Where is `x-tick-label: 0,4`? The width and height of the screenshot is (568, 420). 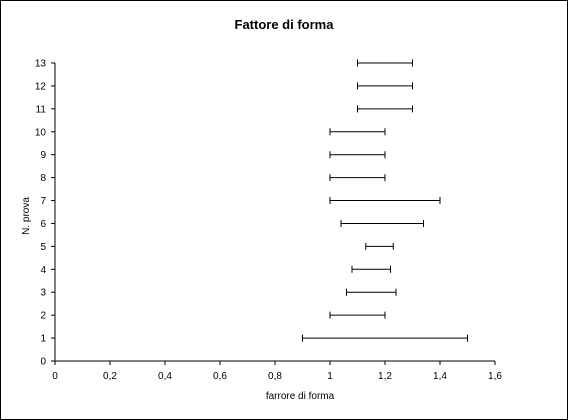
x-tick-label: 0,4 is located at coordinates (165, 376).